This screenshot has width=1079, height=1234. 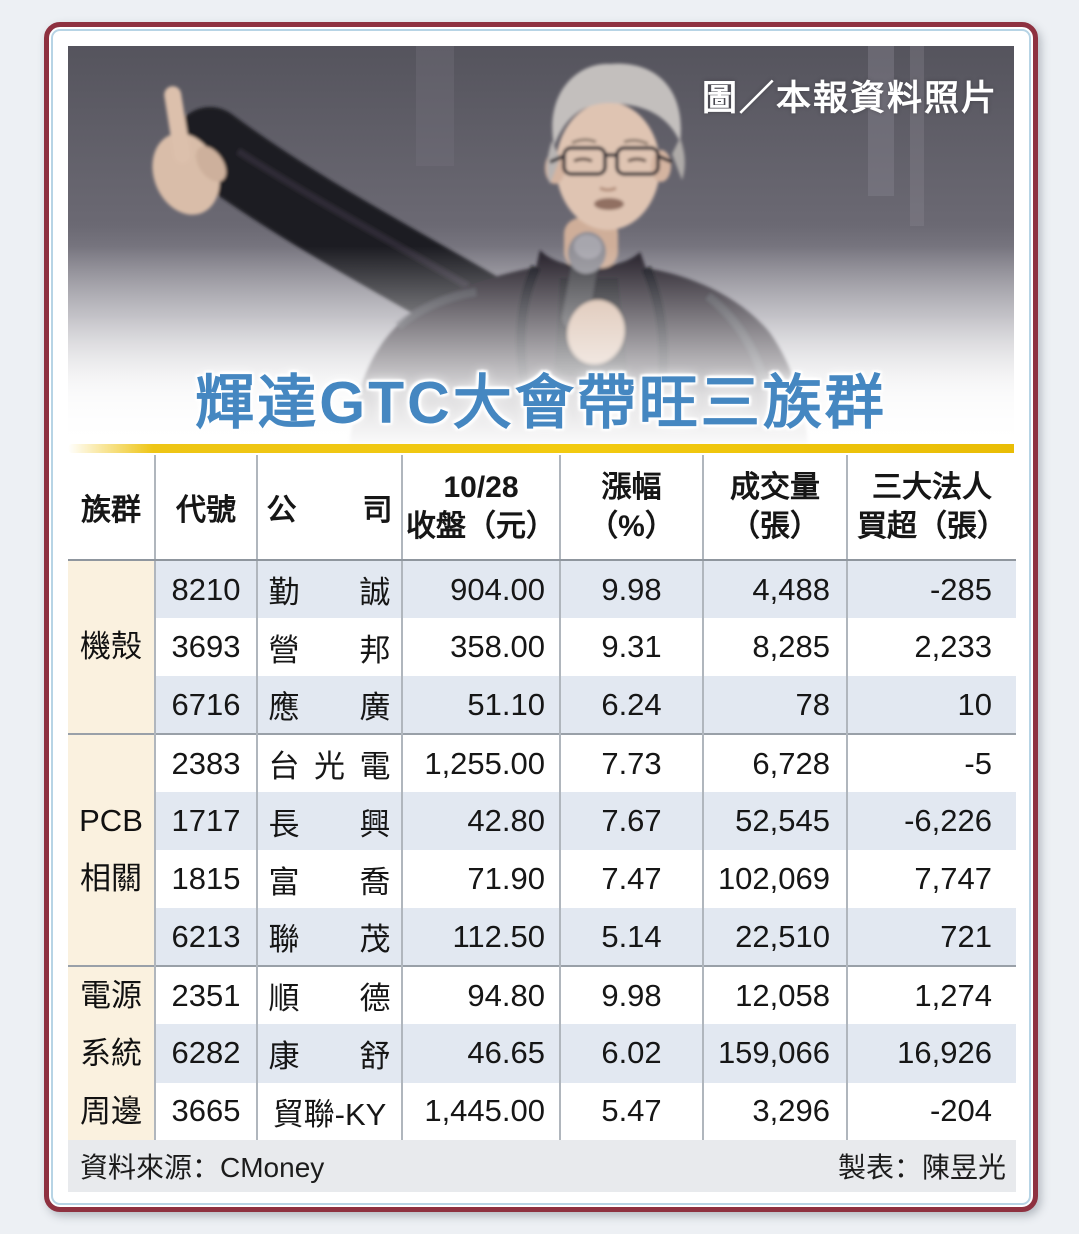 I want to click on cell-net-buy: -204, so click(x=931, y=1112).